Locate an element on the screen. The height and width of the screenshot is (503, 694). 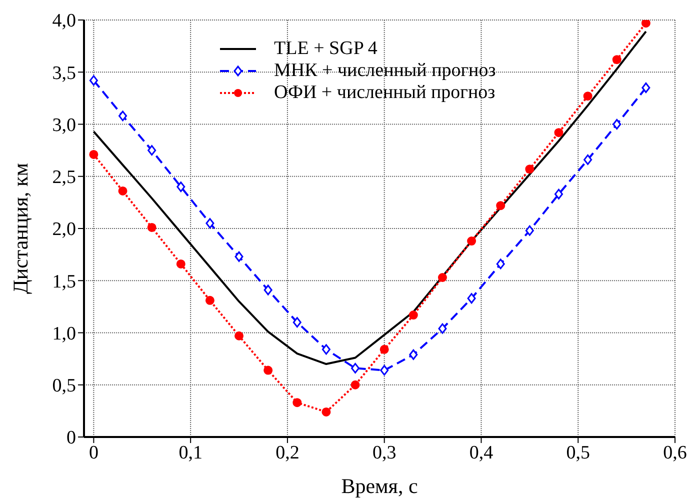
y-tick-label: 3,0 is located at coordinates (64, 125).